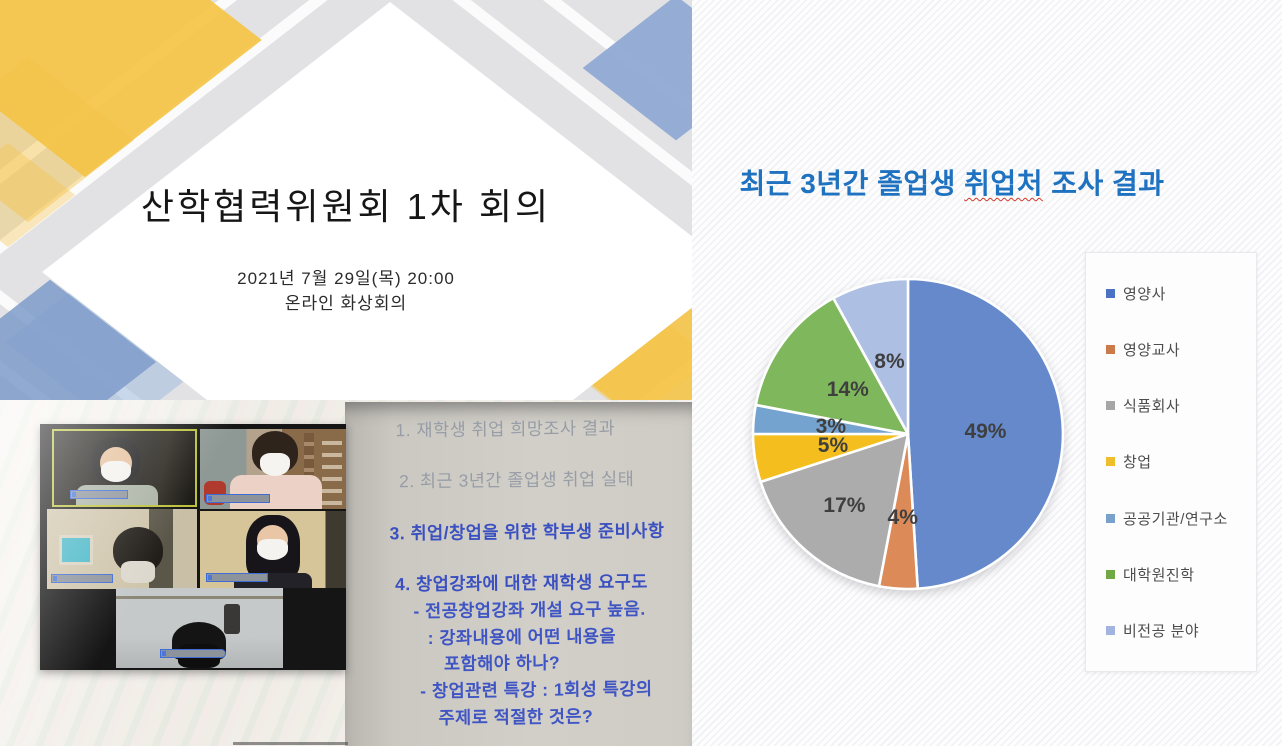  I want to click on legend-item: 비전공 분야, so click(1181, 630).